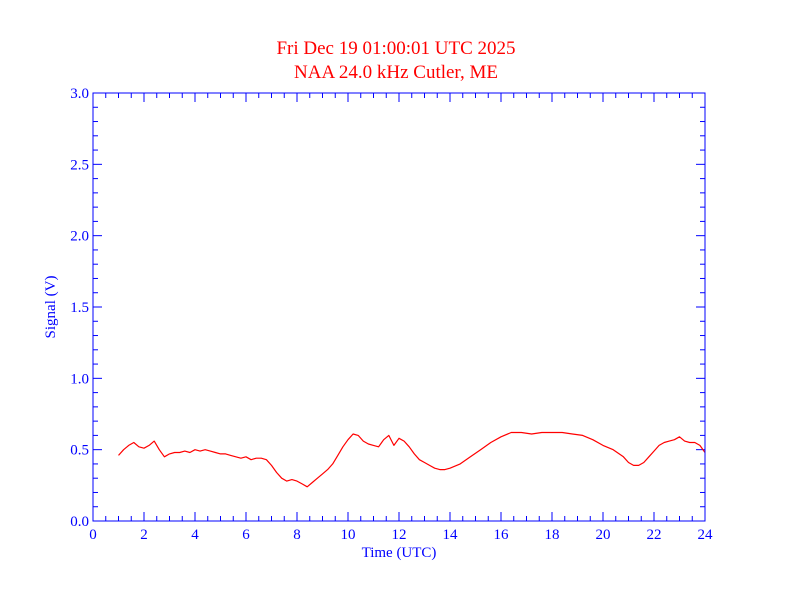 This screenshot has width=792, height=612. Describe the element at coordinates (79, 94) in the screenshot. I see `y-tick-label: 3.0` at that location.